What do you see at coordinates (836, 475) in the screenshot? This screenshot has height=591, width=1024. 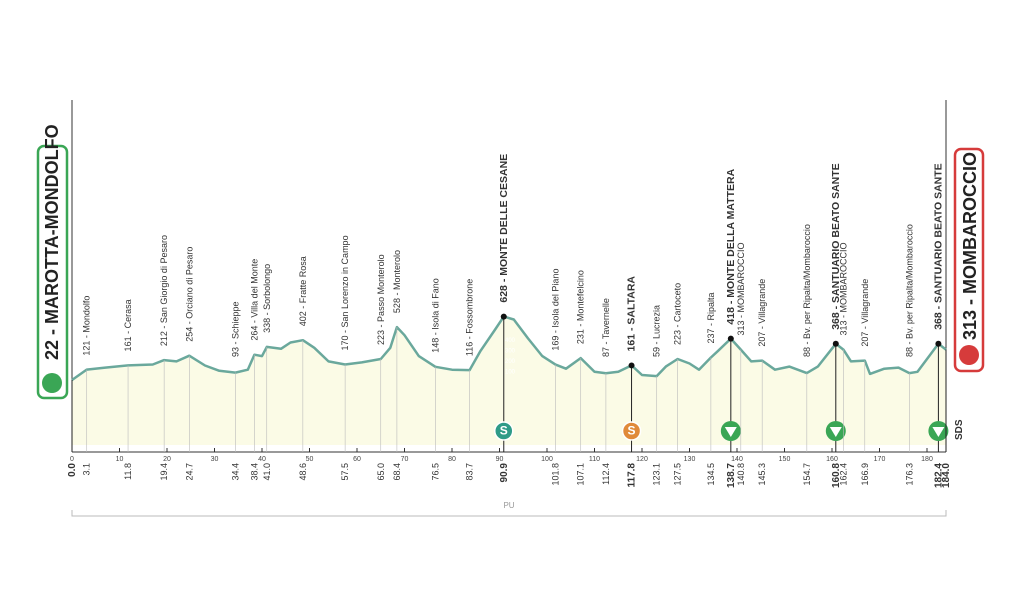 I see `waypoint-km: 160.8` at bounding box center [836, 475].